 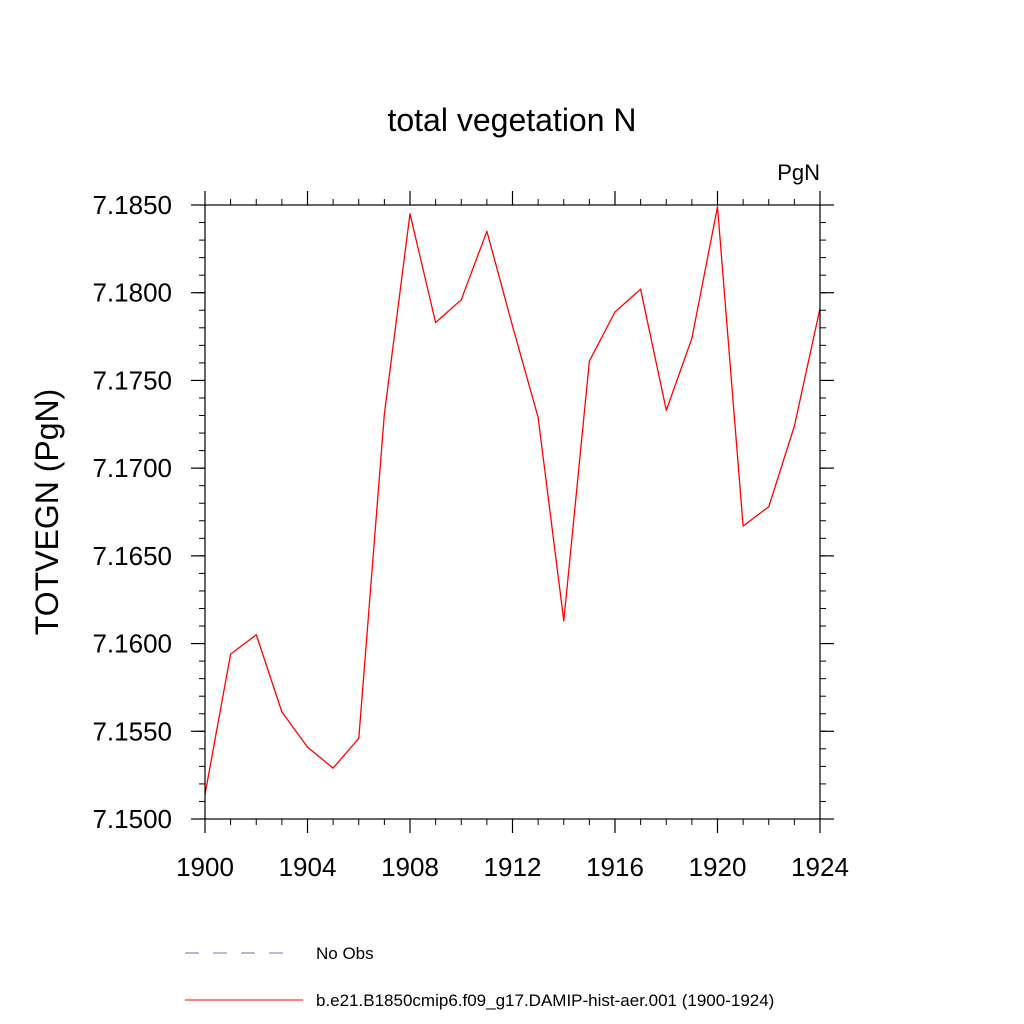 What do you see at coordinates (511, 120) in the screenshot?
I see `chart-title: total vegetation N` at bounding box center [511, 120].